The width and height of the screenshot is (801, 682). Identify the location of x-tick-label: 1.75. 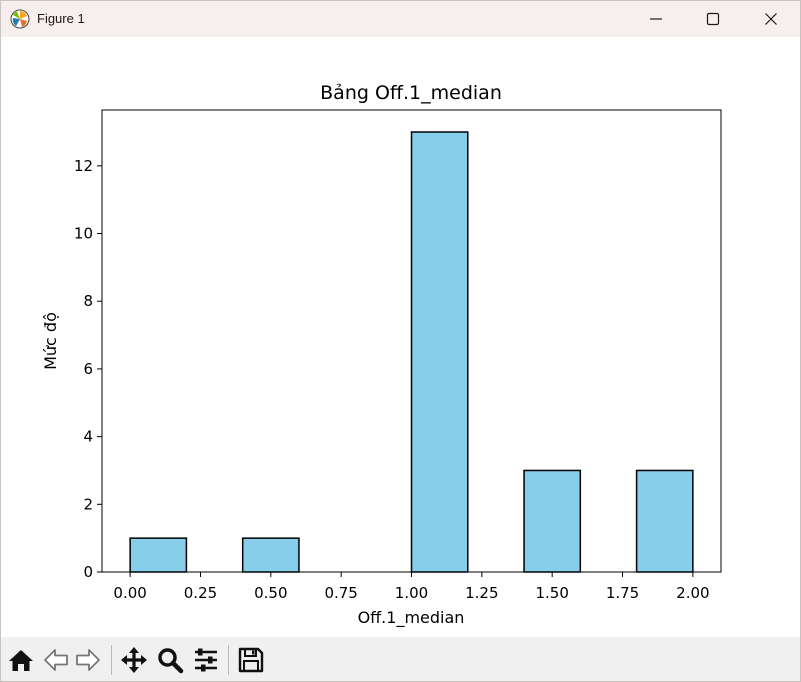
(622, 593).